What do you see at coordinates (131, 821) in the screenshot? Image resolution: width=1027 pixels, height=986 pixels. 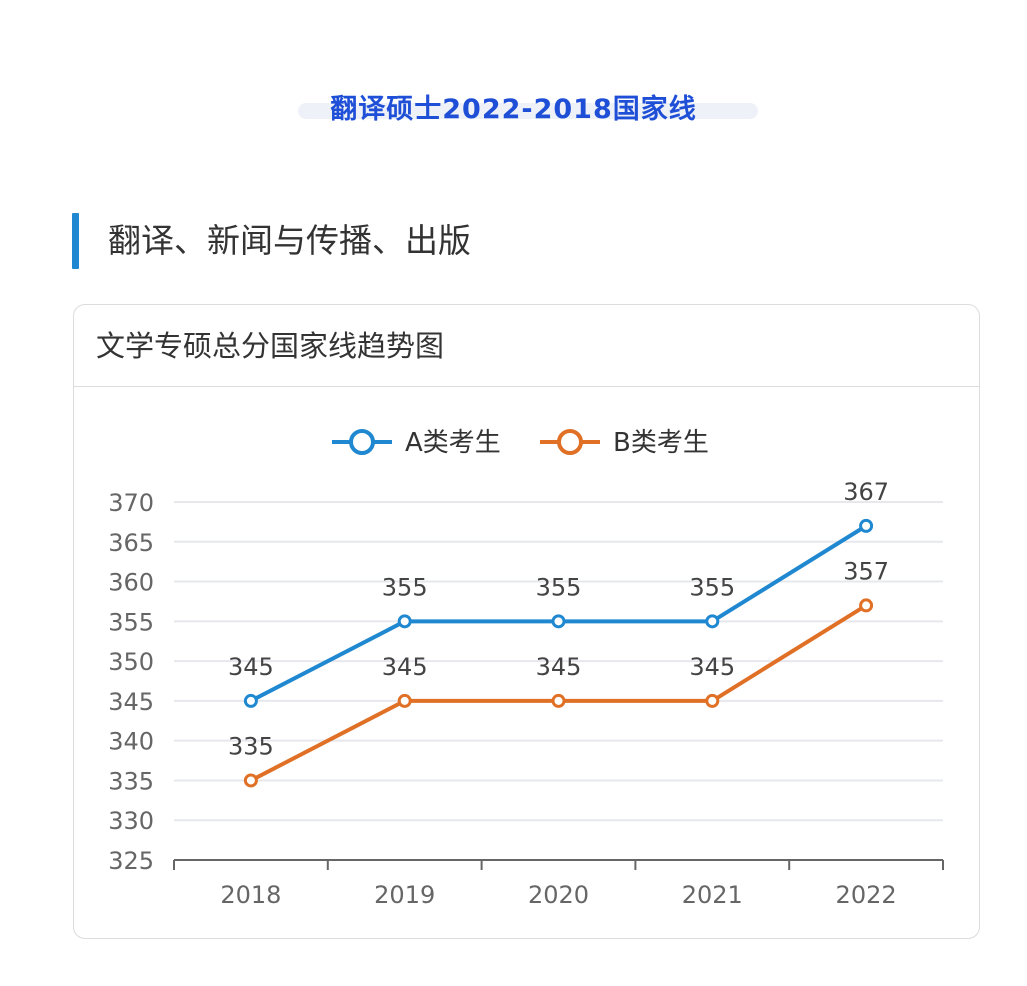 I see `y-tick-label: 330` at bounding box center [131, 821].